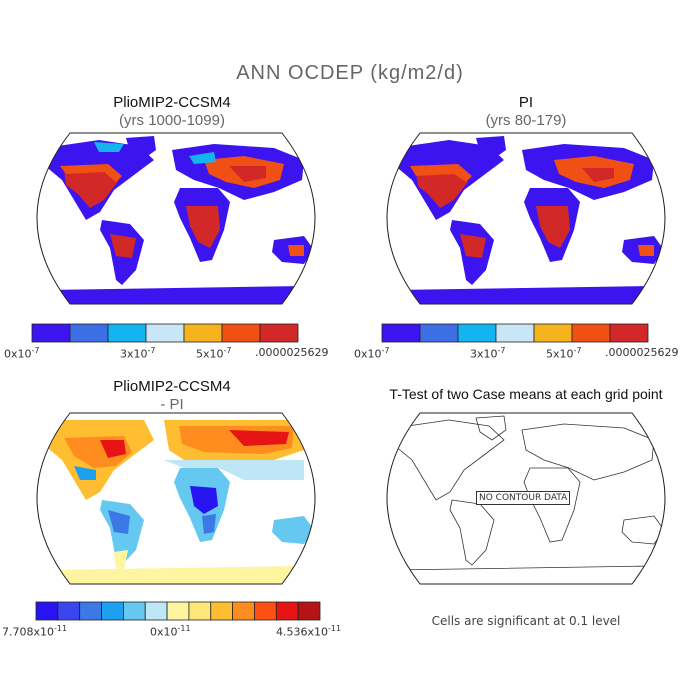 Image resolution: width=700 pixels, height=700 pixels. What do you see at coordinates (176, 498) in the screenshot?
I see `map-difference` at bounding box center [176, 498].